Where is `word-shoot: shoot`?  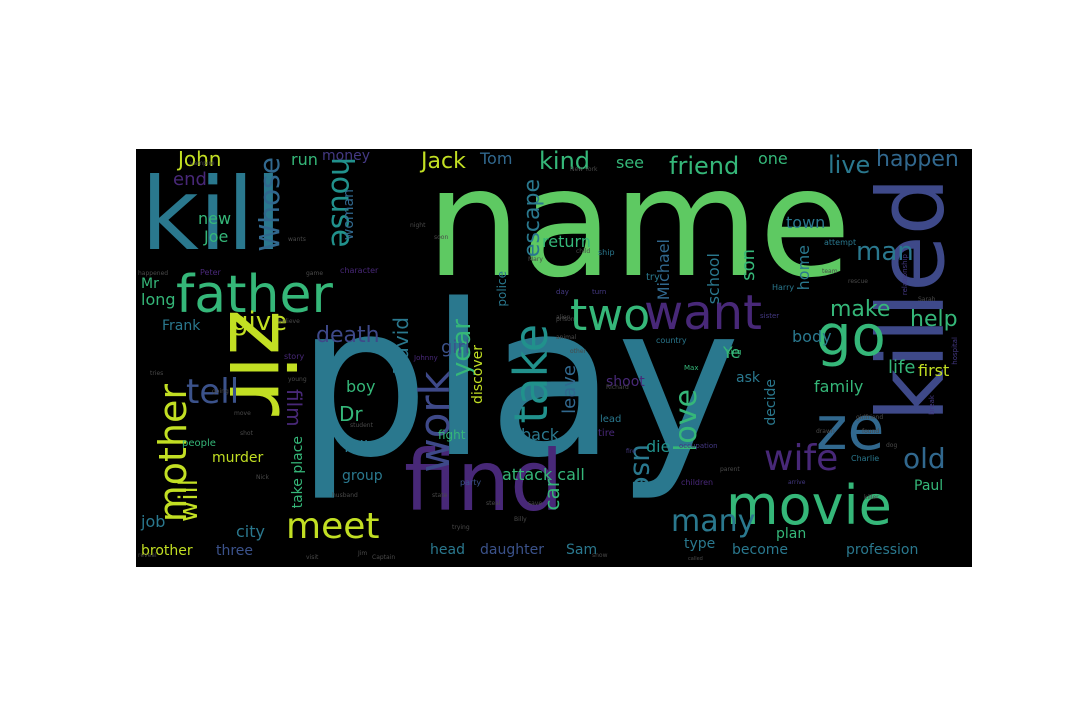 word-shoot: shoot is located at coordinates (625, 382).